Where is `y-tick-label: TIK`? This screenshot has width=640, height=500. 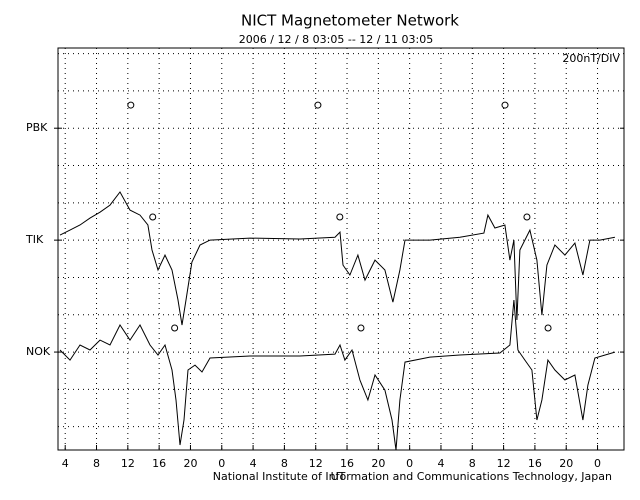
y-tick-label: TIK is located at coordinates (34, 239).